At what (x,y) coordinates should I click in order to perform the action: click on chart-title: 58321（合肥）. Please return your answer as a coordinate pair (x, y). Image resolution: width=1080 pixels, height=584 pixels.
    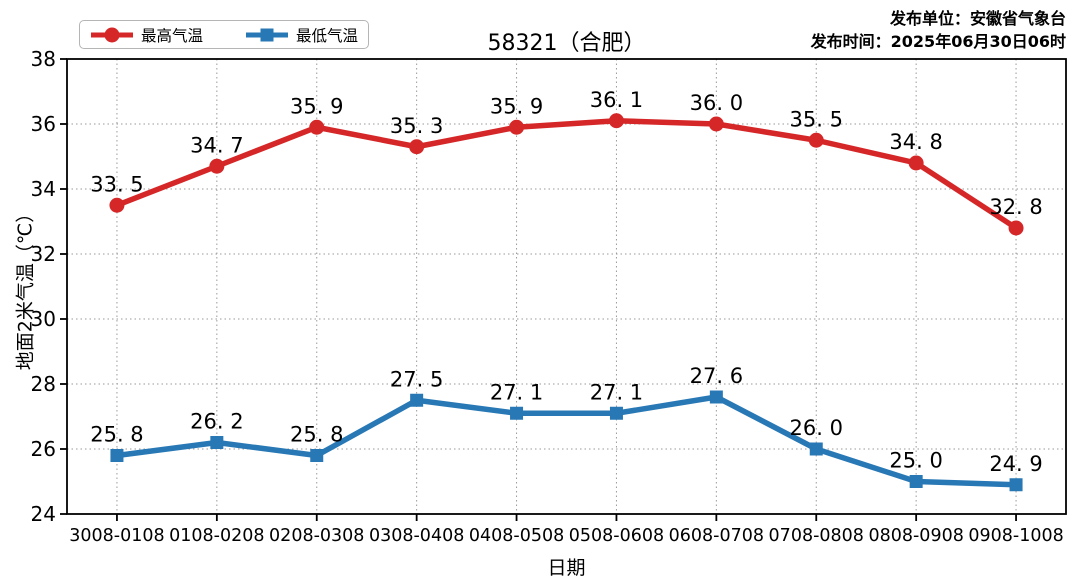
    Looking at the image, I should click on (566, 43).